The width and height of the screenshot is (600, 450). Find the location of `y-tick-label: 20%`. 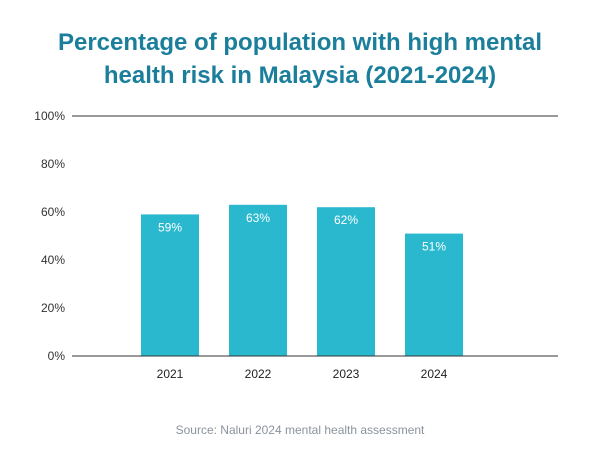

y-tick-label: 20% is located at coordinates (53, 308).